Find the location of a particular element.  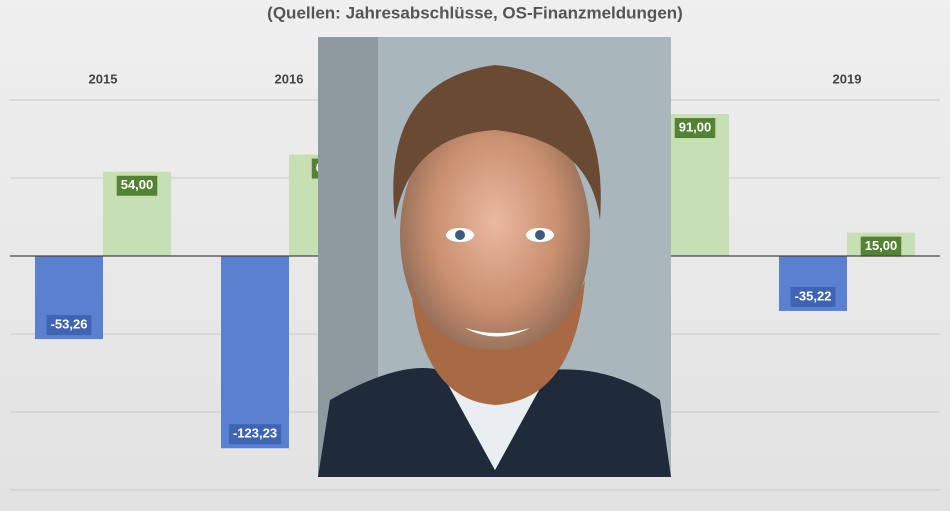

bar is located at coordinates (255, 352).